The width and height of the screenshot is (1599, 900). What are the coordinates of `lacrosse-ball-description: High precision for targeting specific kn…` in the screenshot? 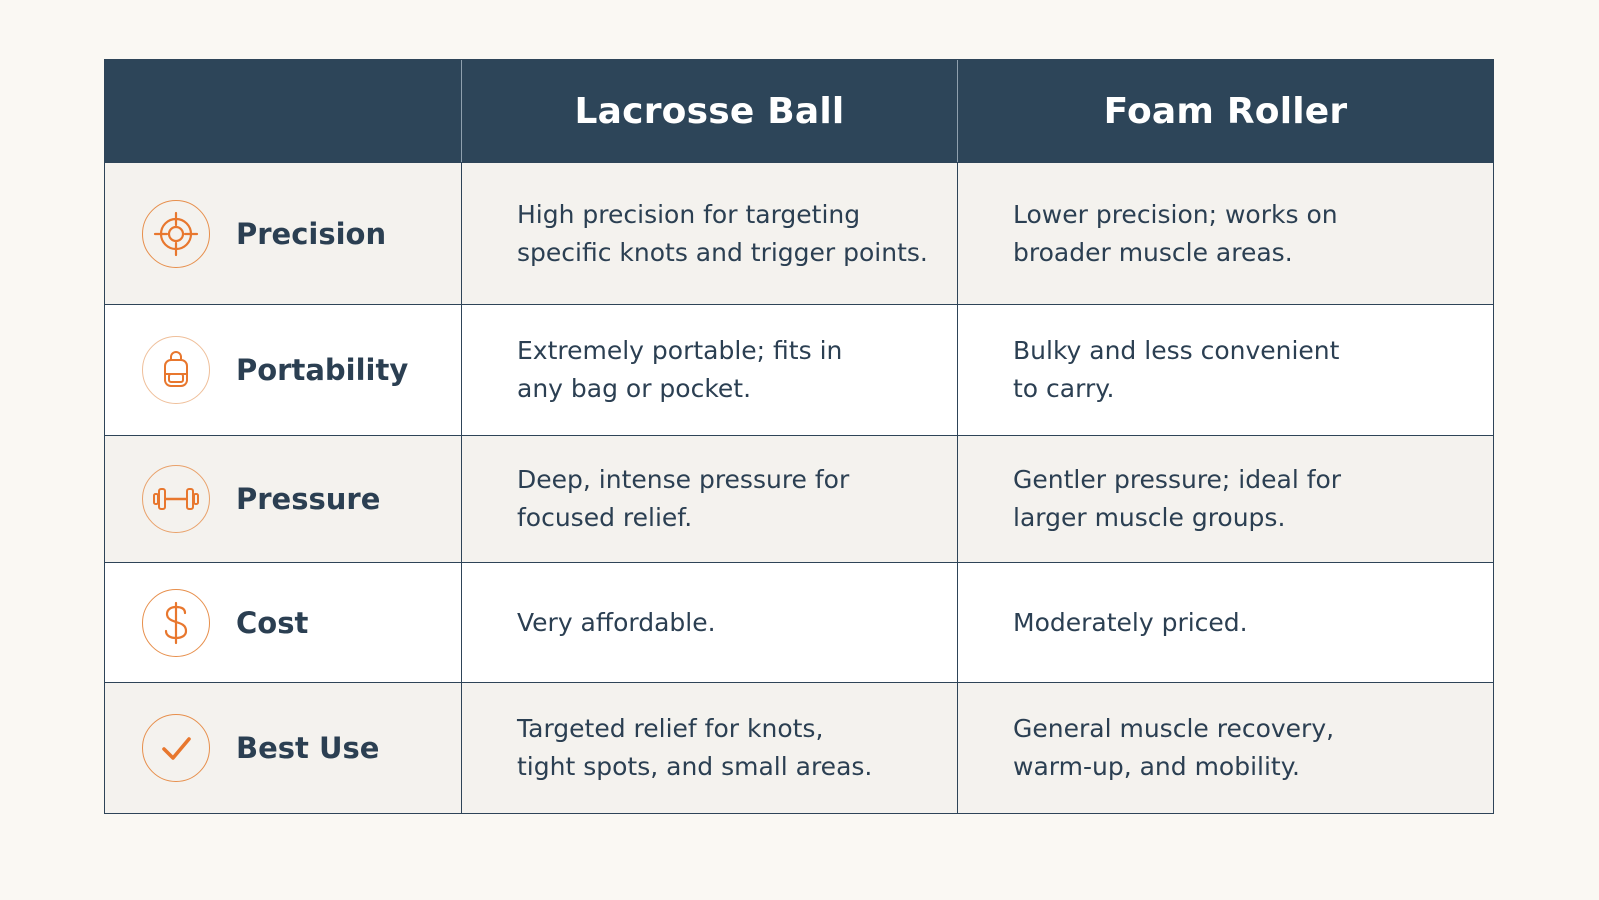 It's located at (722, 233).